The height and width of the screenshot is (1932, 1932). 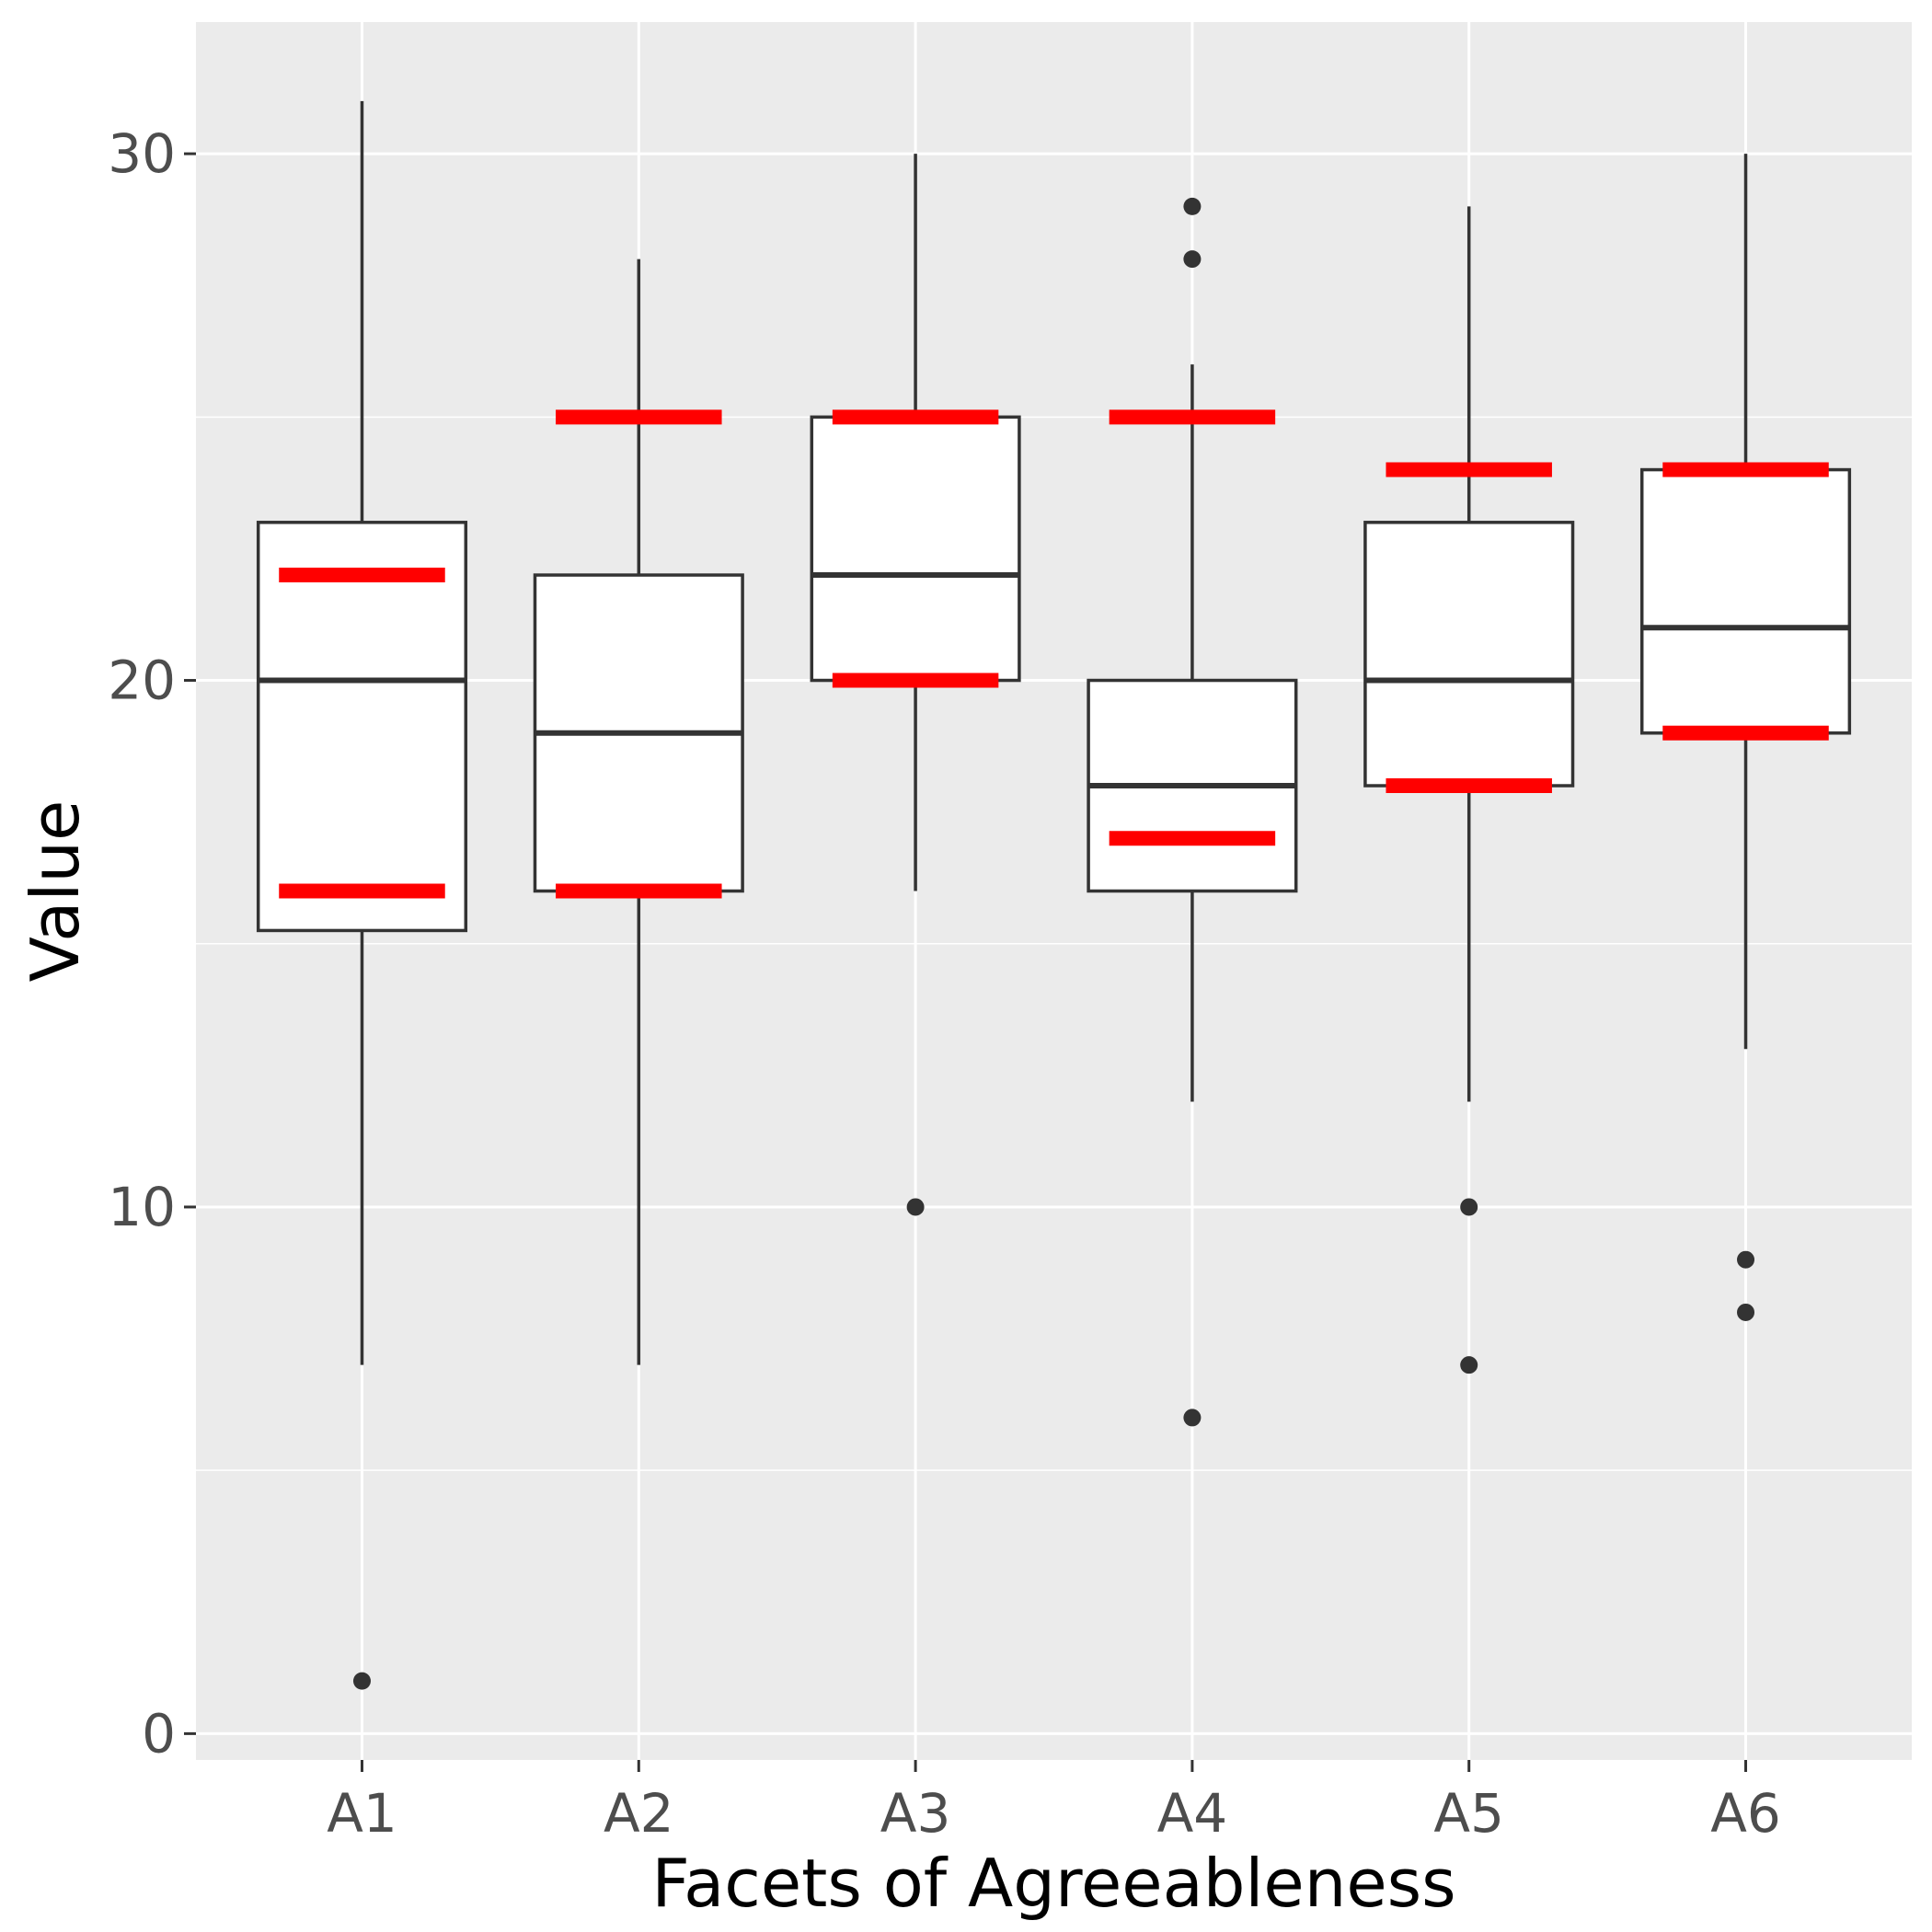 I want to click on y-tick-label: 20, so click(x=142, y=681).